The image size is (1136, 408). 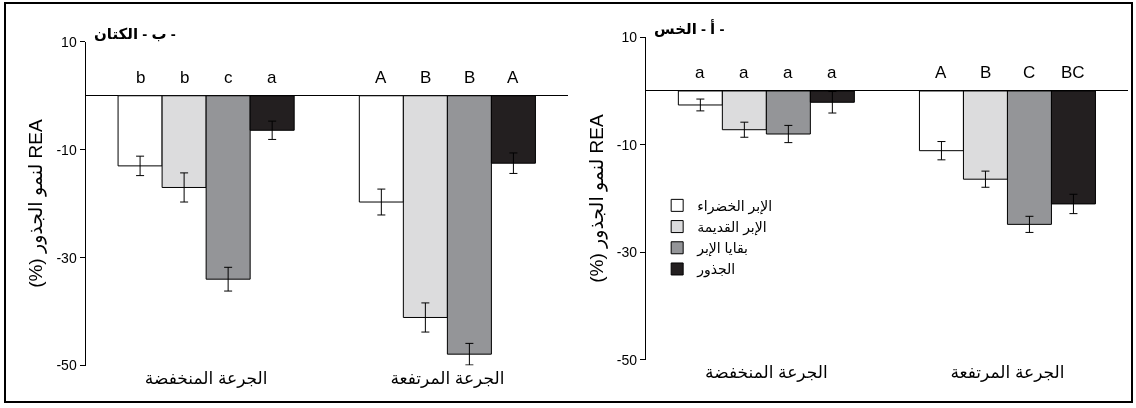 What do you see at coordinates (135, 33) in the screenshot?
I see `chart-title: - ب - الكتان` at bounding box center [135, 33].